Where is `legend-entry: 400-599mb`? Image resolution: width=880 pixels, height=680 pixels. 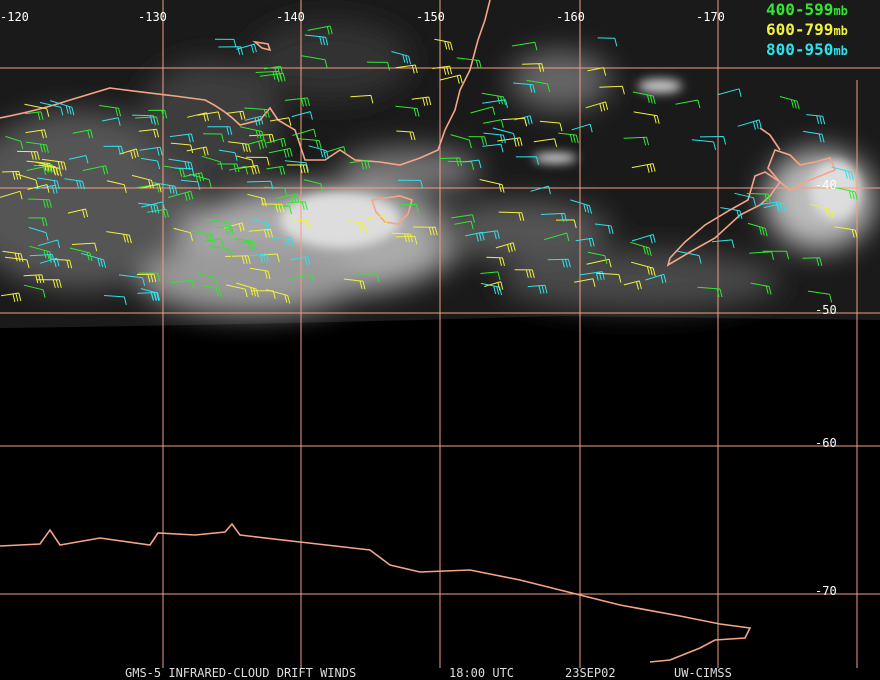 legend-entry: 400-599mb is located at coordinates (807, 9).